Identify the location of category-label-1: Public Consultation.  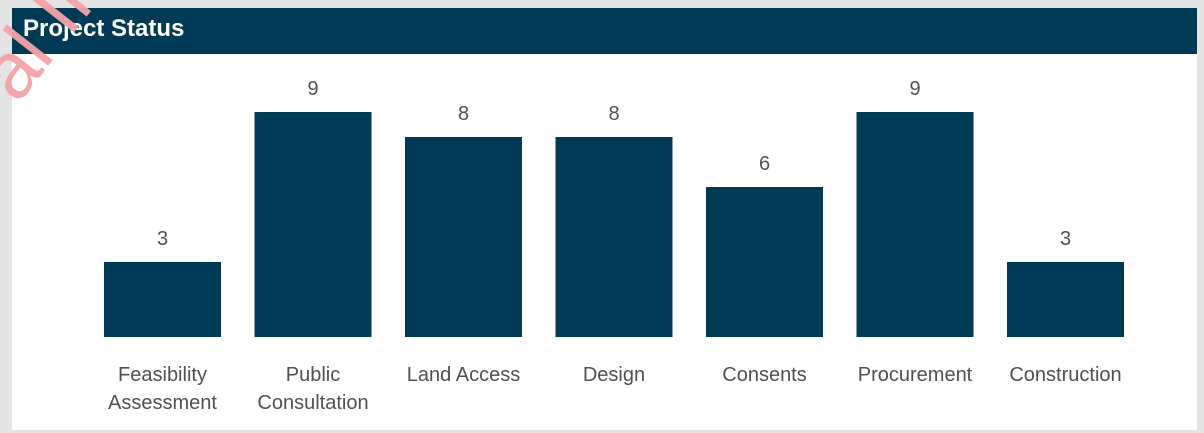
(312, 389).